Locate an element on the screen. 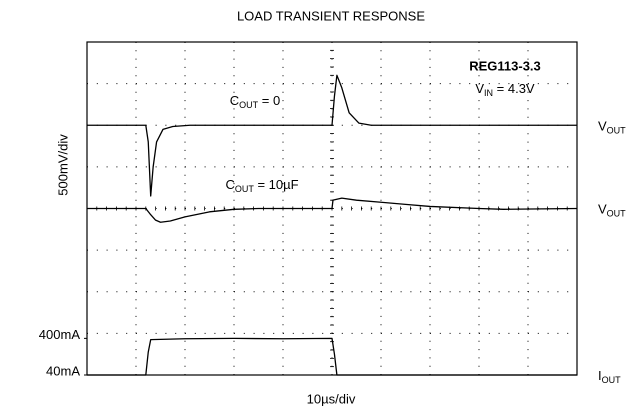 Image resolution: width=640 pixels, height=415 pixels. annotation: COUT = 0 is located at coordinates (255, 101).